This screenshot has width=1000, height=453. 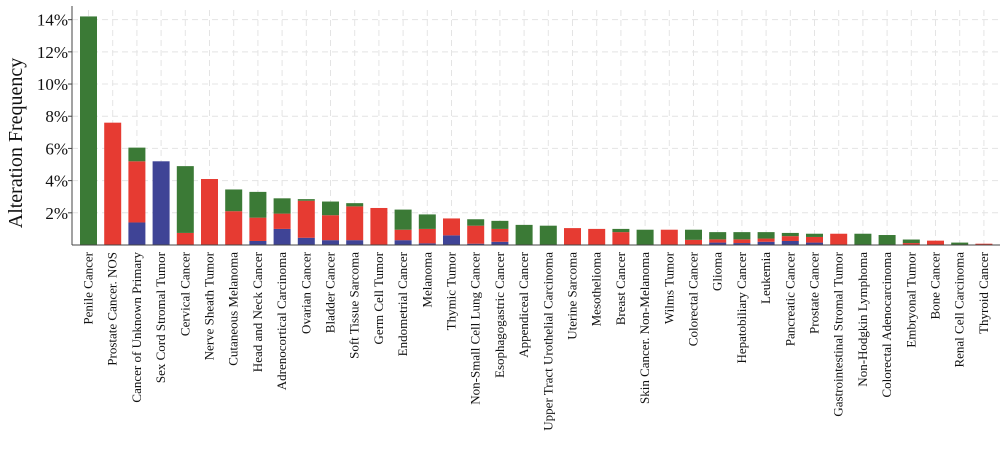 What do you see at coordinates (160, 317) in the screenshot?
I see `x-tick-label: Sex Cord Stromal Tumor` at bounding box center [160, 317].